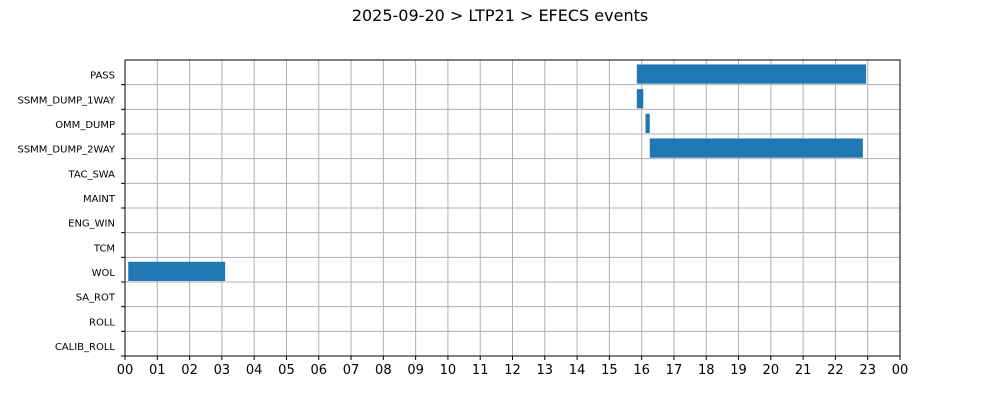 The width and height of the screenshot is (1000, 400). I want to click on chart-title: 2025-09-20 > LTP21 > EFECS events, so click(500, 15).